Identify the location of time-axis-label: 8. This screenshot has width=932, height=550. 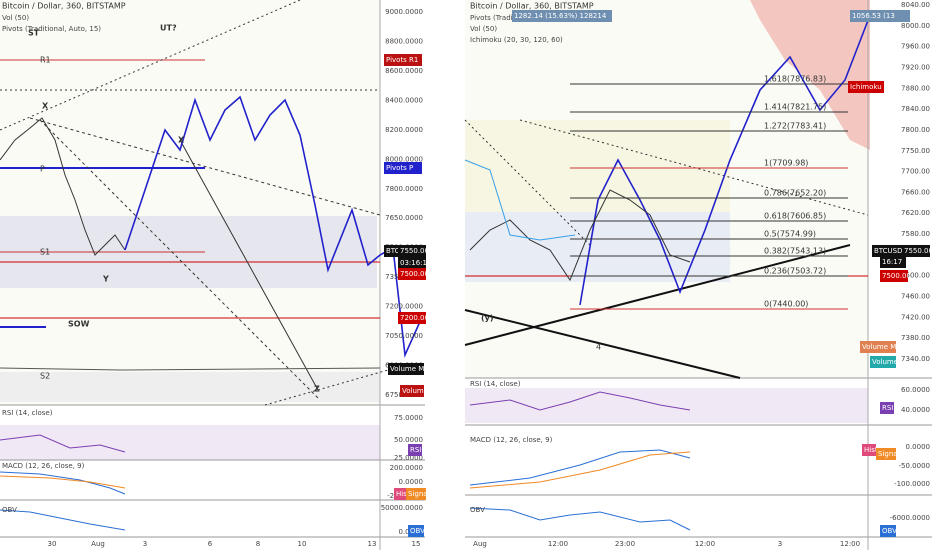
(258, 544).